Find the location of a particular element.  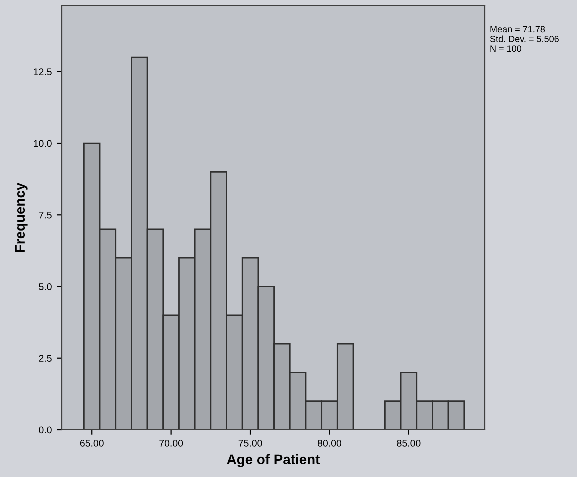

x-tick-label: 80.00 is located at coordinates (330, 443).